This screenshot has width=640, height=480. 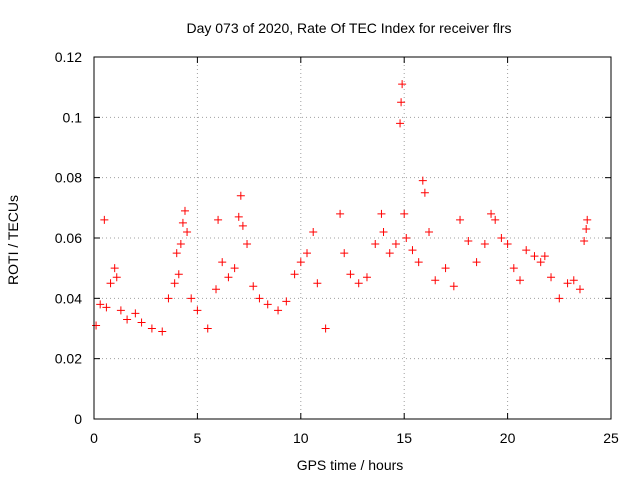 What do you see at coordinates (78, 419) in the screenshot?
I see `y-tick-label: 0` at bounding box center [78, 419].